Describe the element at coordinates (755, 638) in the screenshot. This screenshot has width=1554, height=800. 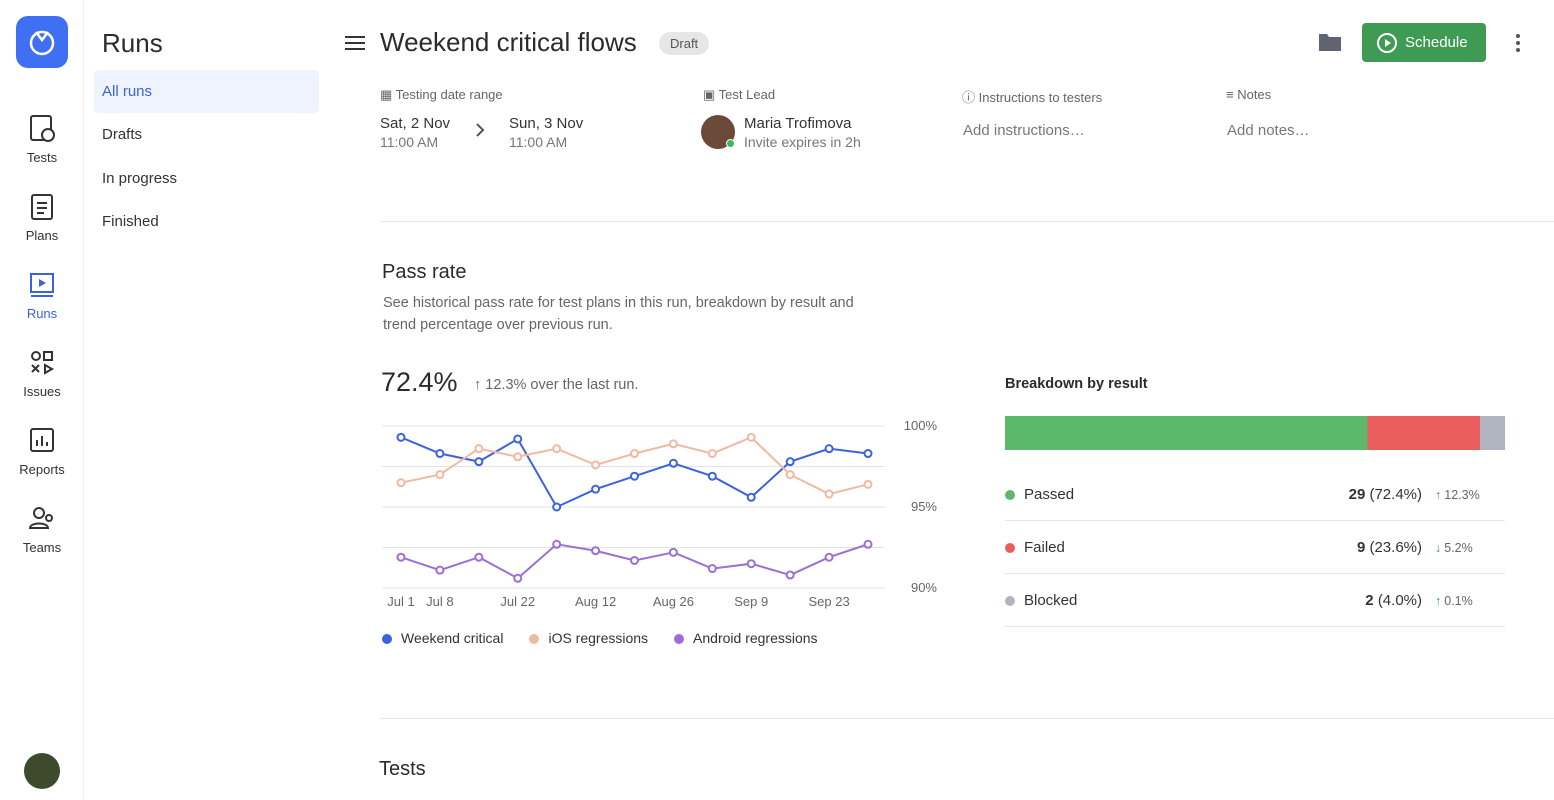
I see `legend-label: Android regressions` at that location.